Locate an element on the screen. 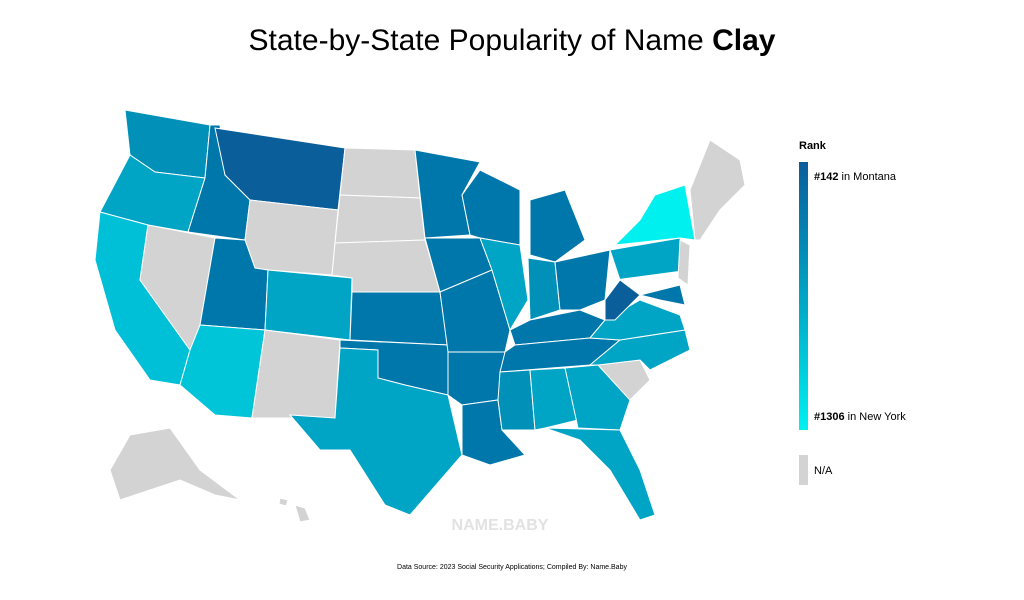 The image size is (1024, 600). legend-gradient is located at coordinates (803, 296).